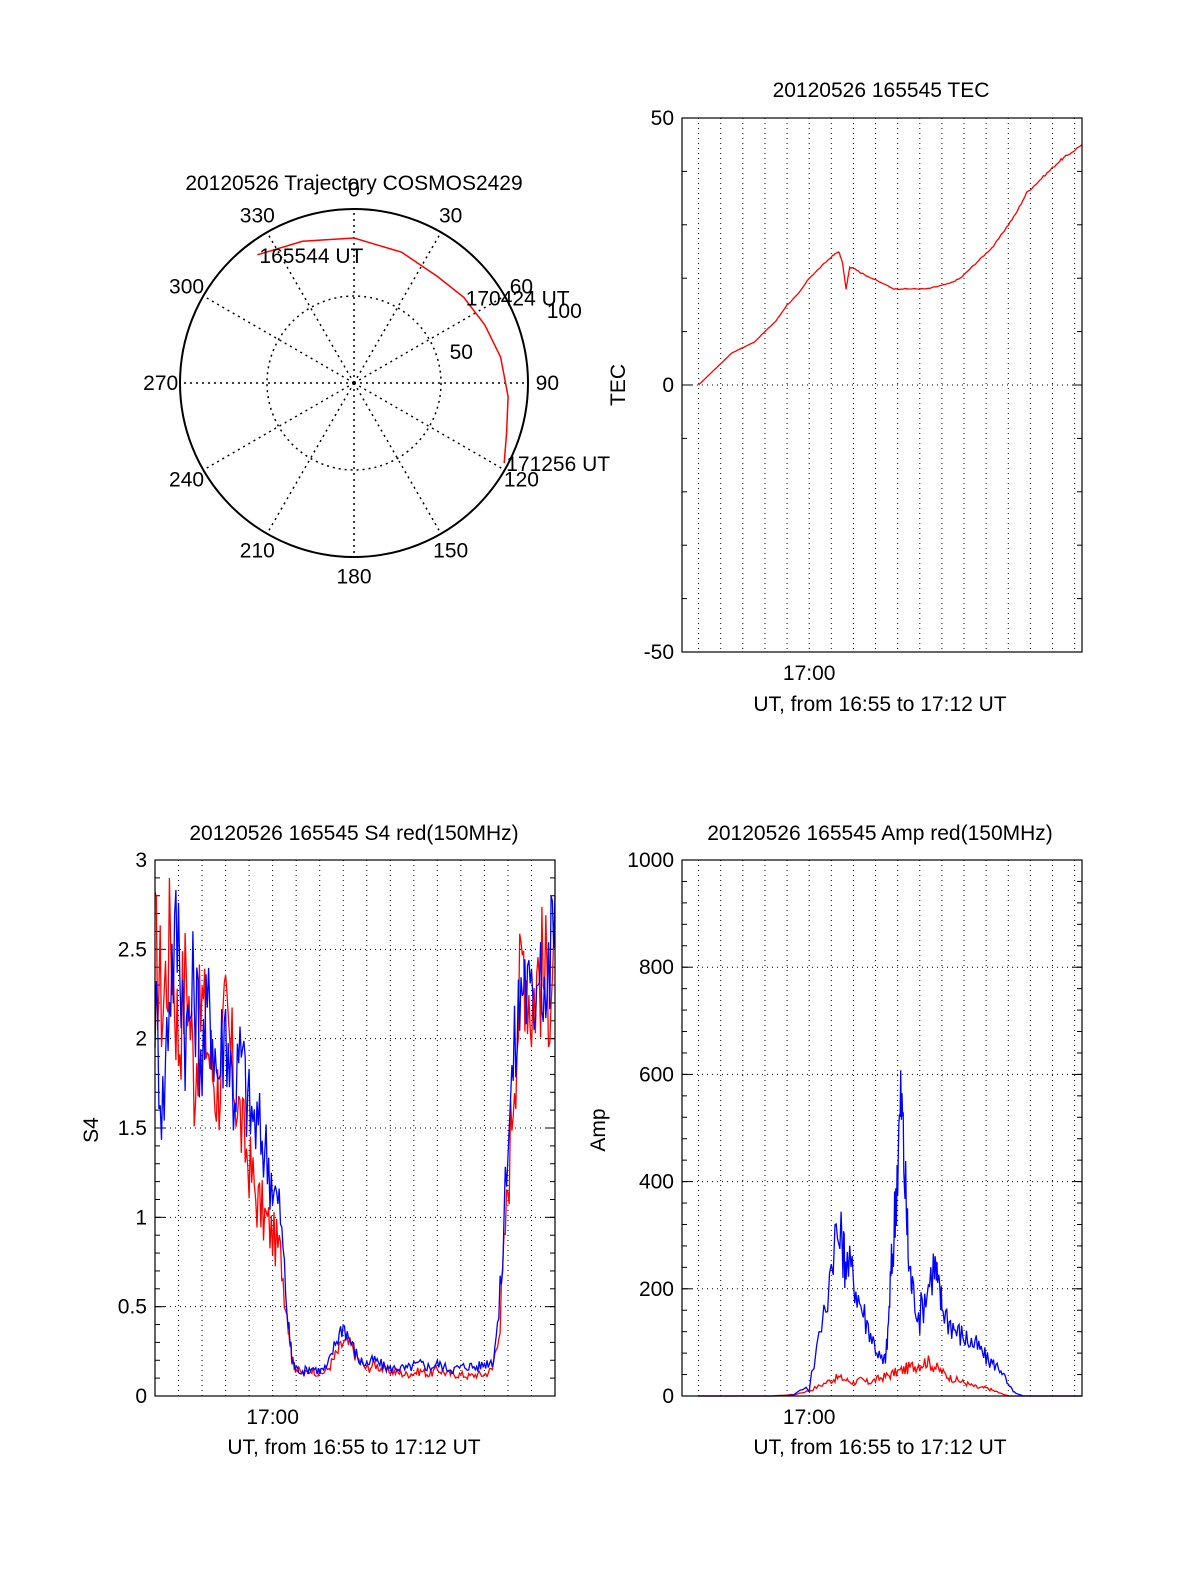 The image size is (1200, 1575). What do you see at coordinates (450, 216) in the screenshot?
I see `polar-azimuth-label: 30` at bounding box center [450, 216].